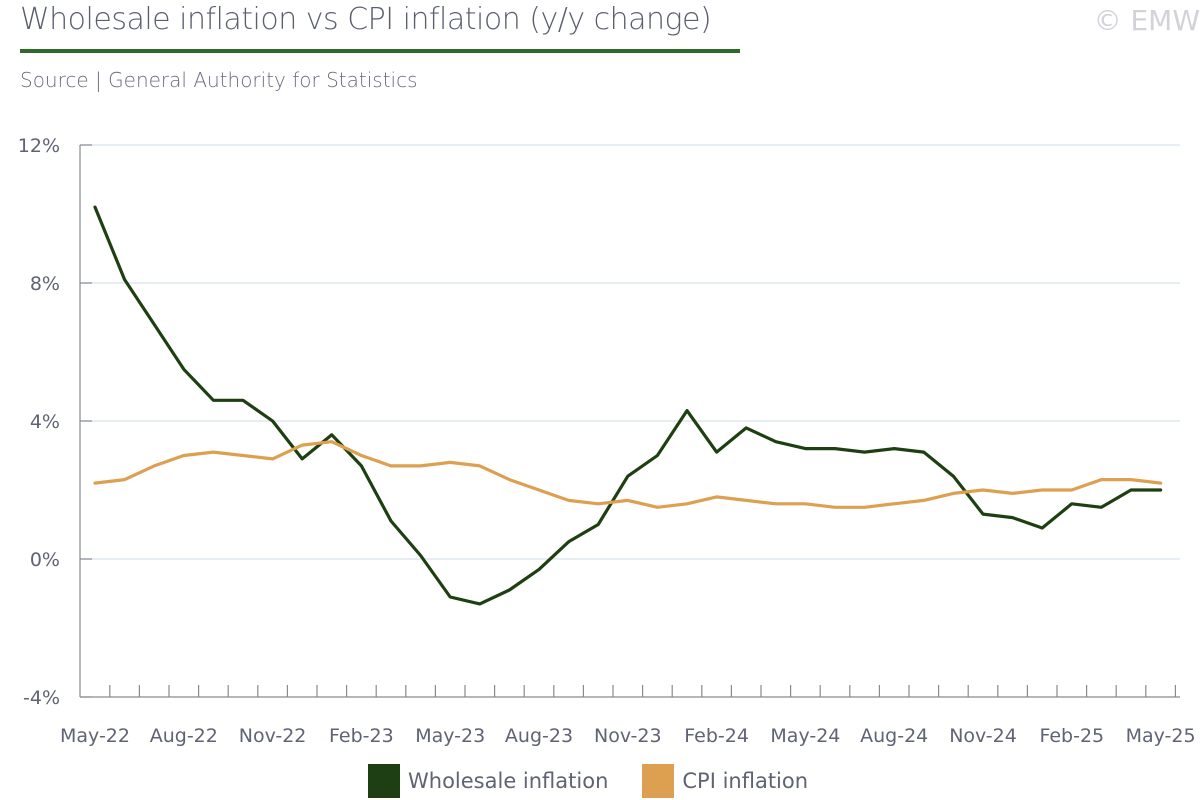 This screenshot has width=1200, height=800. Describe the element at coordinates (45, 422) in the screenshot. I see `y-tick-label: 4%` at that location.